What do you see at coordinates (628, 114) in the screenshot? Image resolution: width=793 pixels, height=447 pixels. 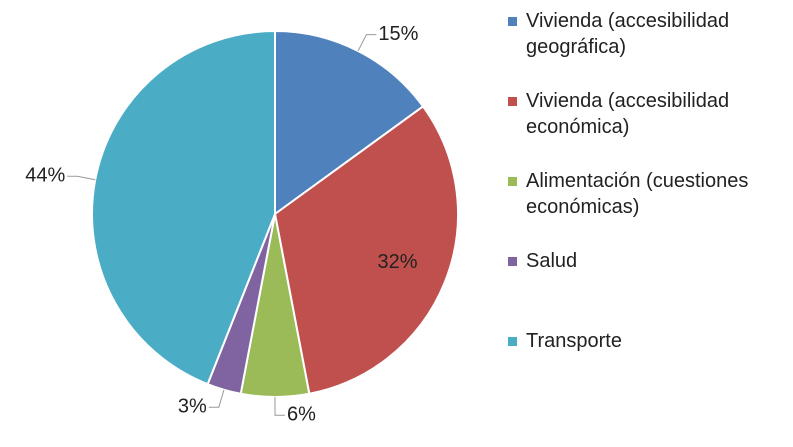 I see `legend-label: Vivienda (accesibilidad económica)` at bounding box center [628, 114].